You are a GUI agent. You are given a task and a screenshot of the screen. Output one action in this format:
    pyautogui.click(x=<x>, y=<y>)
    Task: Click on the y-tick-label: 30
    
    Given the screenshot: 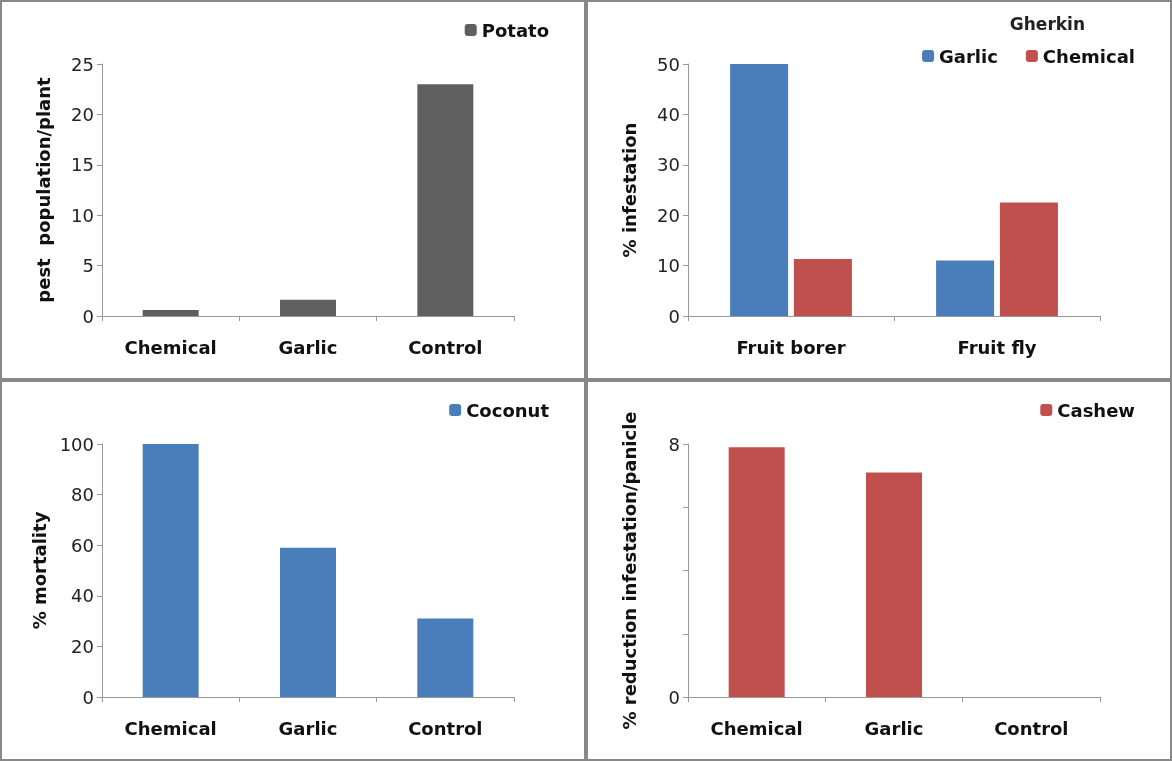 What is the action you would take?
    pyautogui.click(x=668, y=165)
    